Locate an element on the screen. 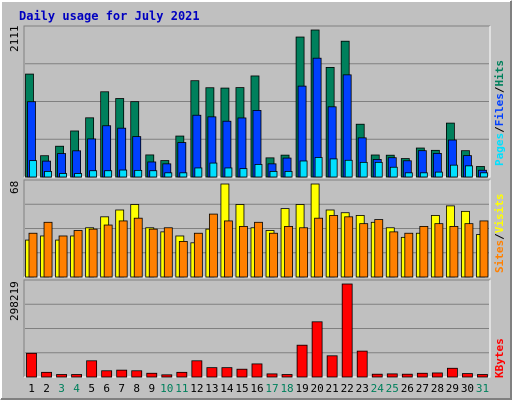 The width and height of the screenshot is (512, 400). day-label: 28 is located at coordinates (437, 388).